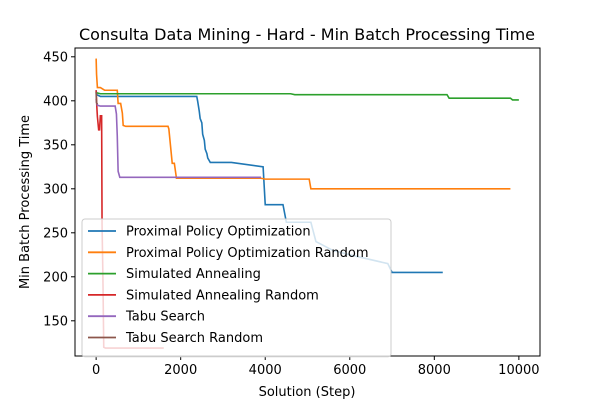 The height and width of the screenshot is (400, 600). Describe the element at coordinates (247, 253) in the screenshot. I see `legend-label-1: Proximal Policy Optimization Random` at that location.